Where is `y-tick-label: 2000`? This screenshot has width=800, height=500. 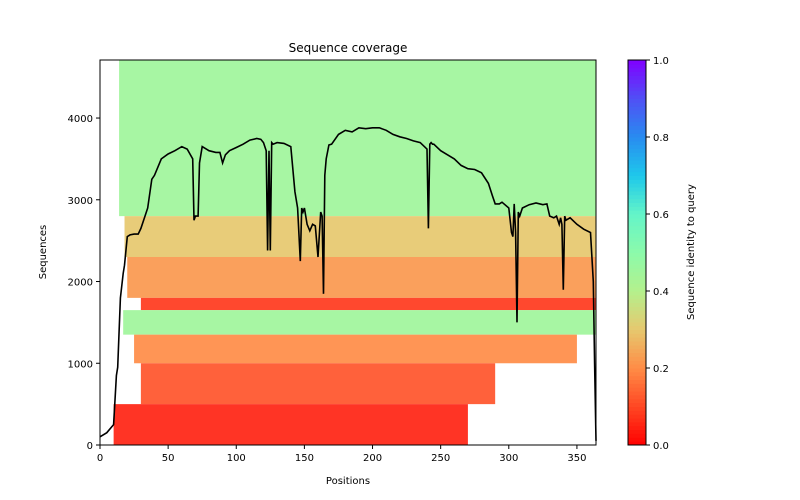
y-tick-label: 2000 is located at coordinates (80, 283).